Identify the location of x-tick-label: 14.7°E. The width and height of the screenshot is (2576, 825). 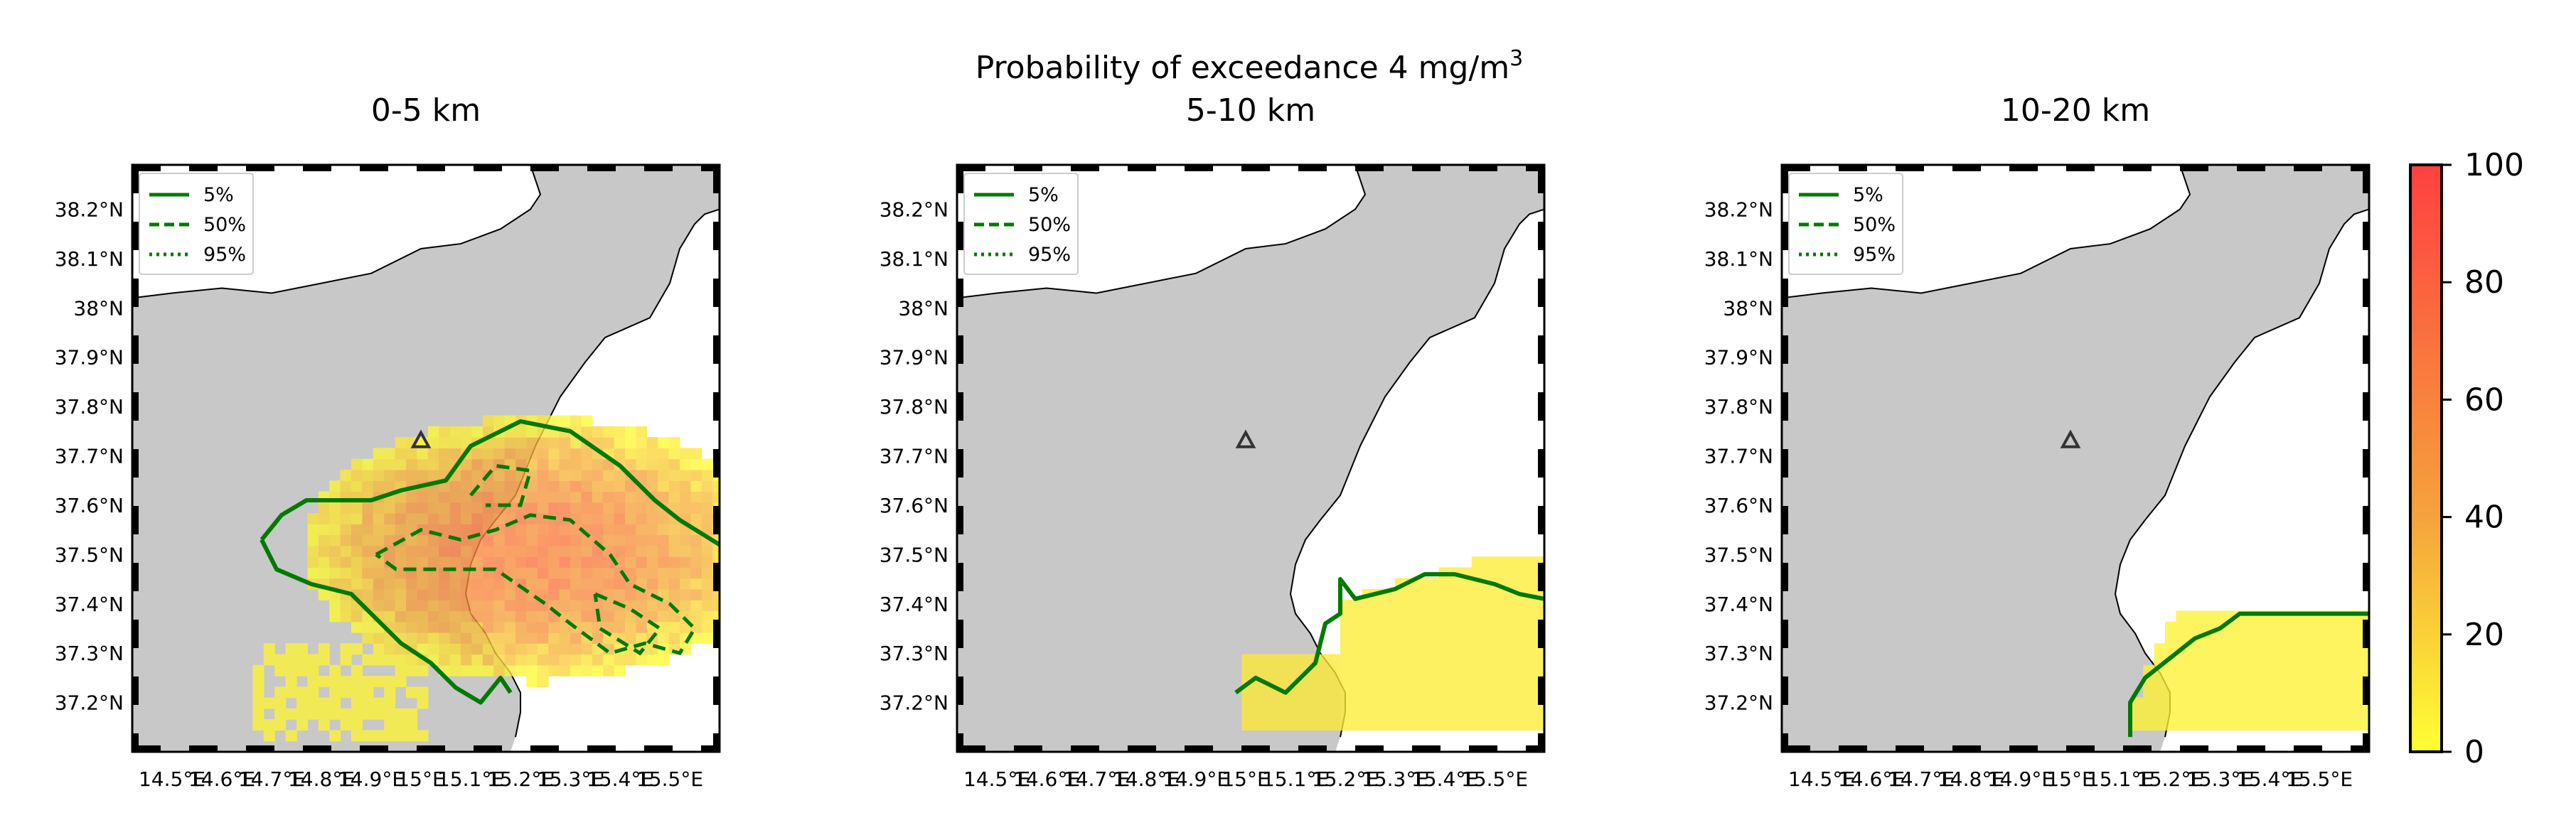
(271, 779).